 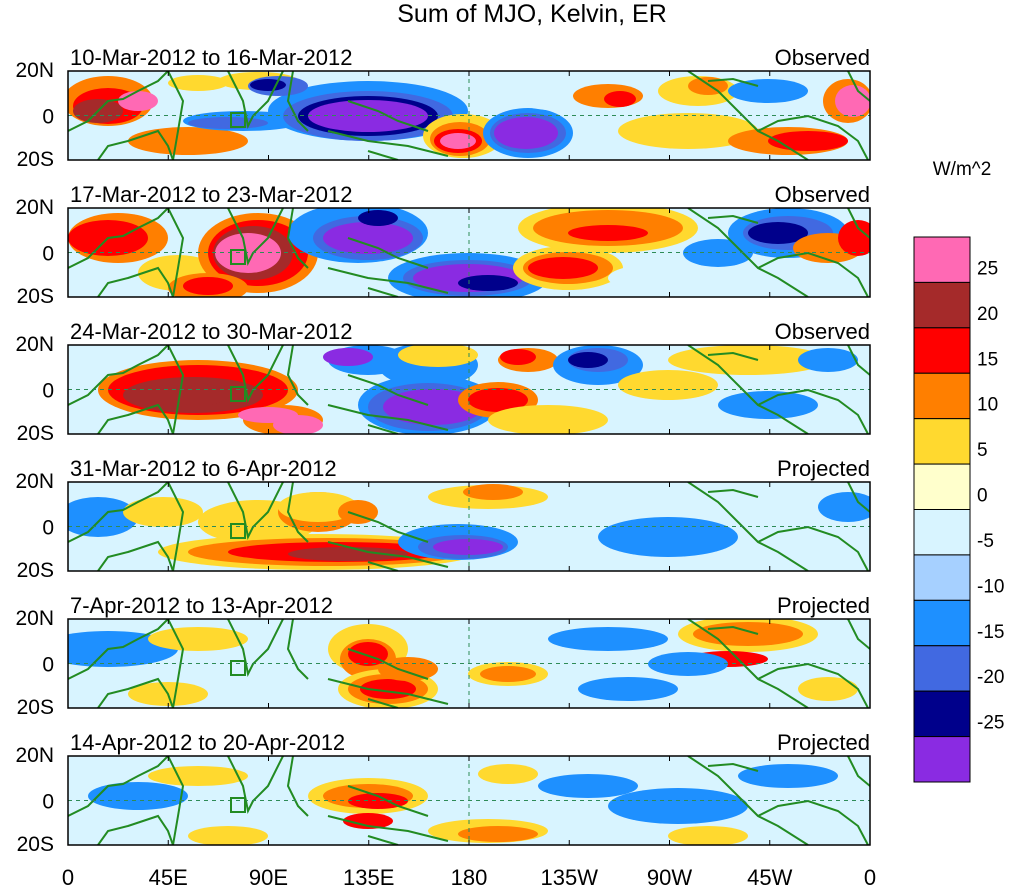 What do you see at coordinates (570, 877) in the screenshot?
I see `lon-tick-label: 135W` at bounding box center [570, 877].